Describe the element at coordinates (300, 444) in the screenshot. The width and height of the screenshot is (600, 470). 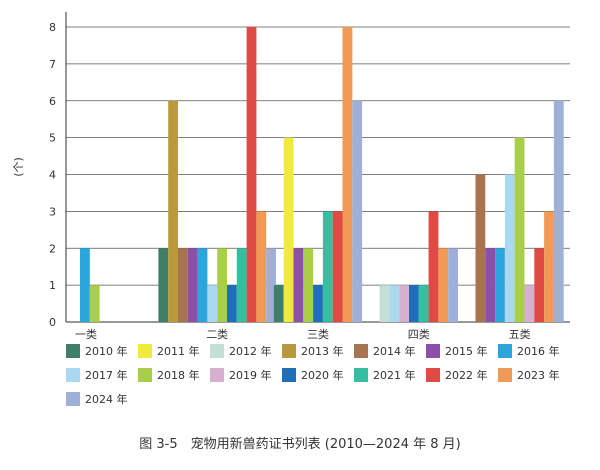
I see `figure-caption: 图 3-5 宠物用新兽药证书列表 (2010—2024 年 8 月)` at that location.